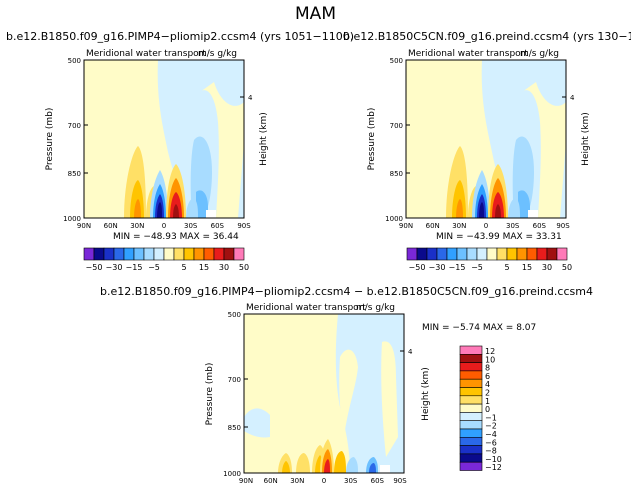  I want to click on panel-1-xticks: 90N 60N 30N 0 30S 60S 90S, so click(164, 226).